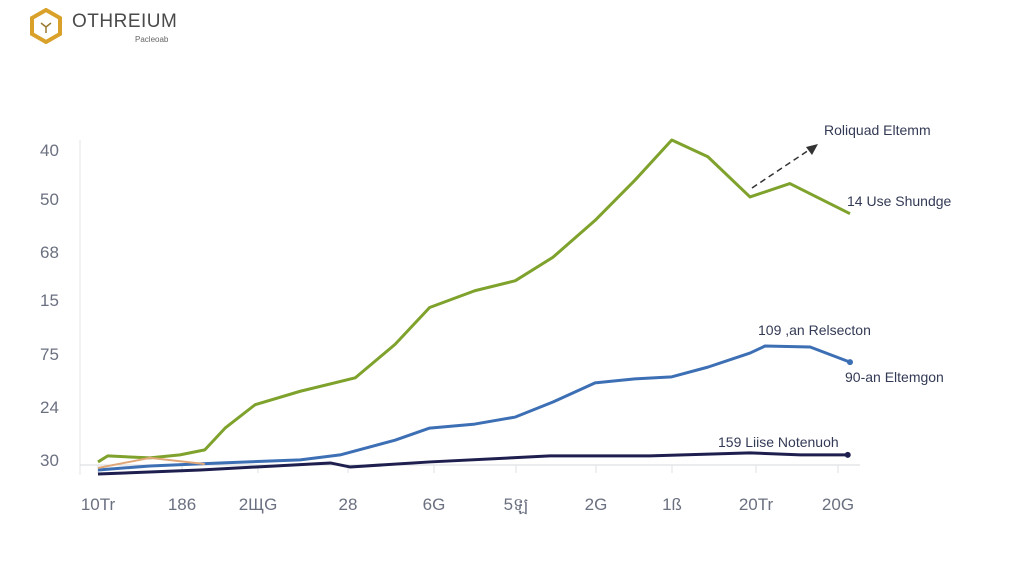  I want to click on brand-name: OTHREIUM, so click(125, 21).